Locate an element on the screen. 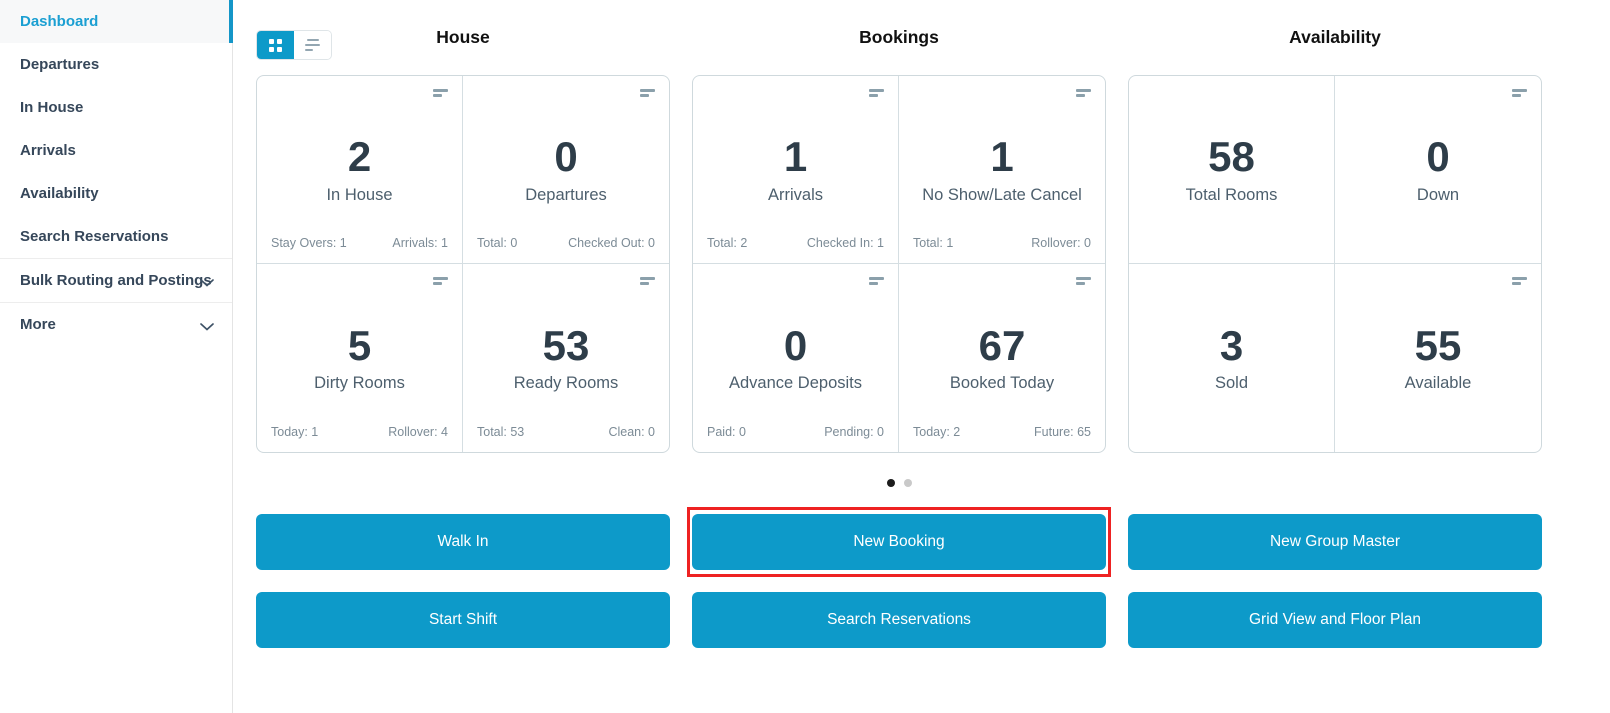 Image resolution: width=1610 pixels, height=713 pixels. sidebar-item-in-house: In House is located at coordinates (116, 107).